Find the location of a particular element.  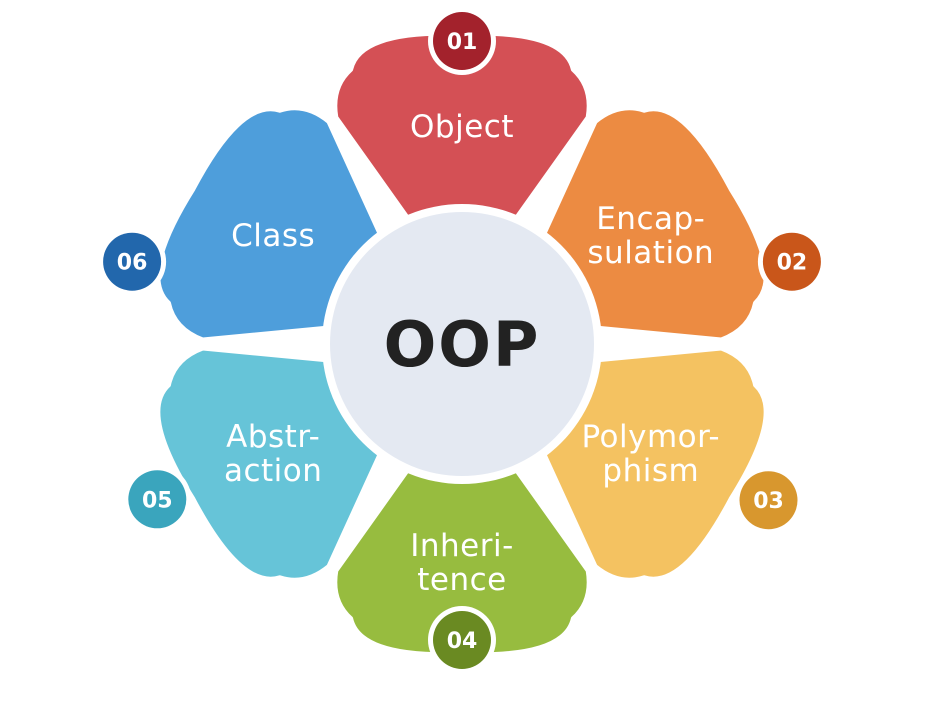

badge-number: 01 is located at coordinates (462, 42).